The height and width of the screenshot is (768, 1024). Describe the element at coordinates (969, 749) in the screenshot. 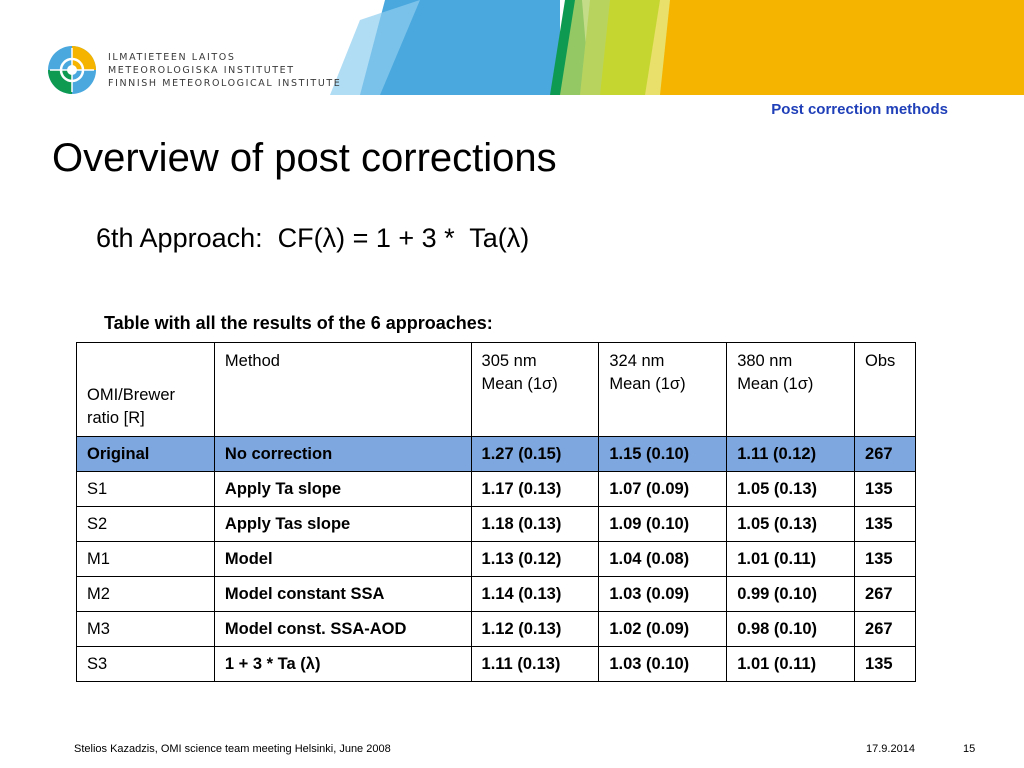

I see `footer-page-number: 15` at that location.